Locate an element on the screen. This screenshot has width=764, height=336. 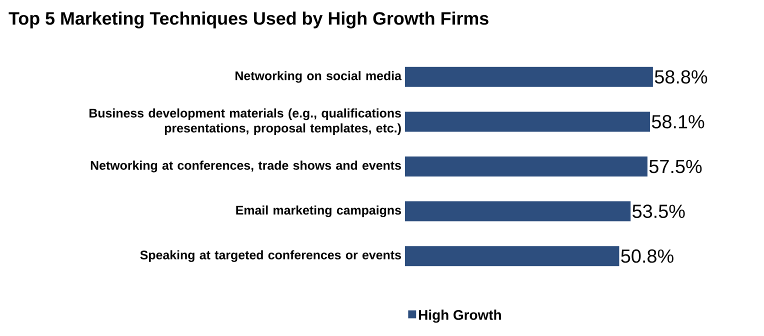
data-label: 57.5% is located at coordinates (675, 167).